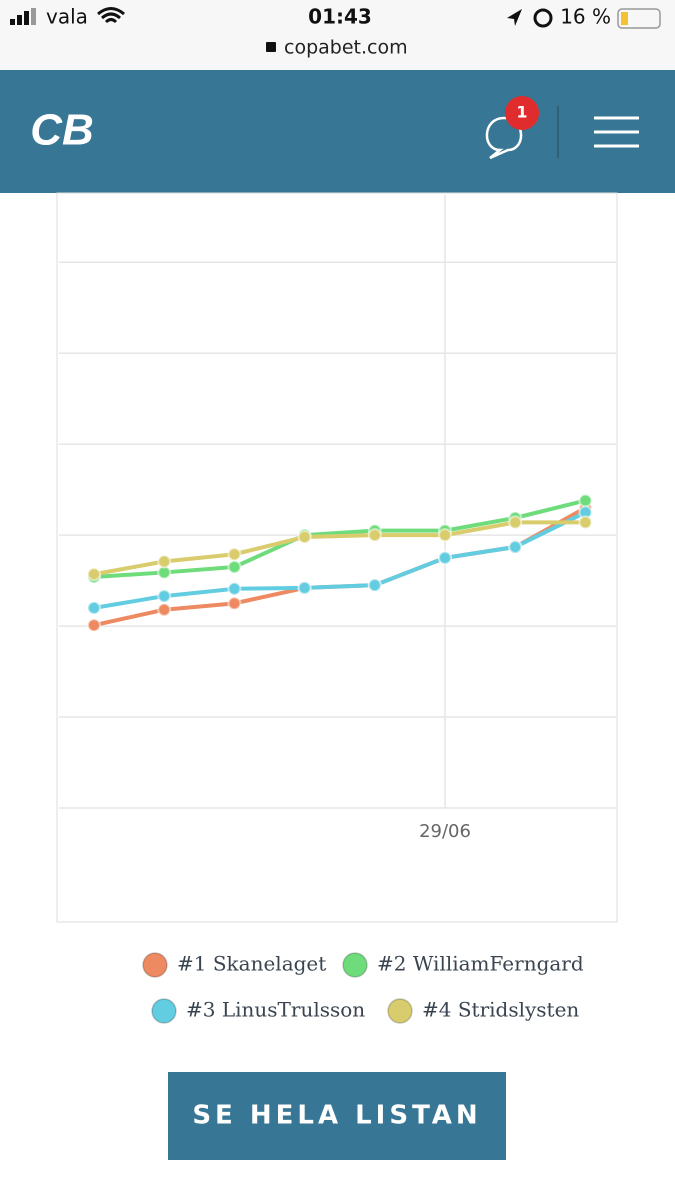 The height and width of the screenshot is (1204, 675). Describe the element at coordinates (340, 17) in the screenshot. I see `clock: 01:43` at that location.